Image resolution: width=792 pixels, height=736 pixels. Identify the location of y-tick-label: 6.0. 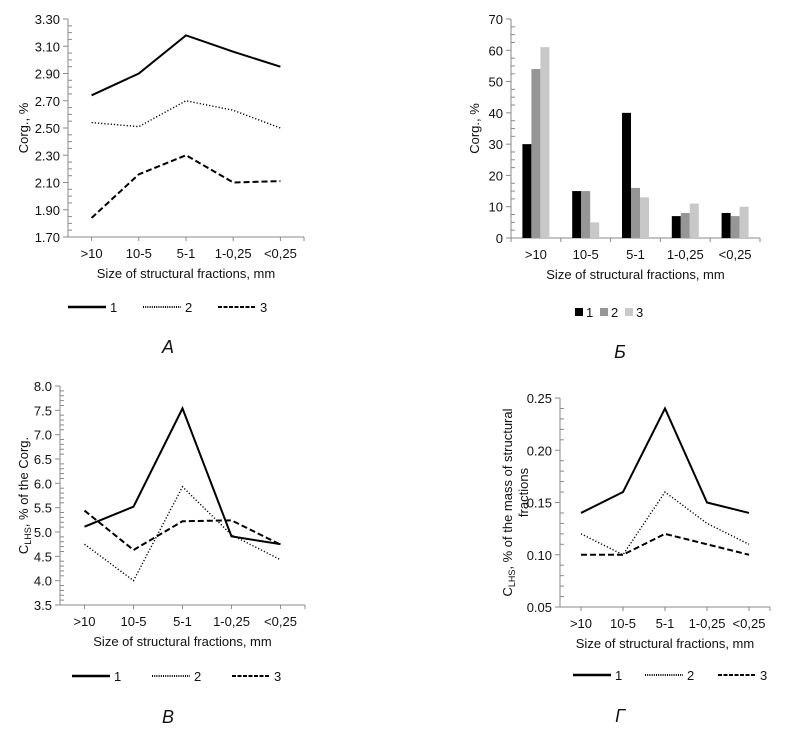
(43, 483).